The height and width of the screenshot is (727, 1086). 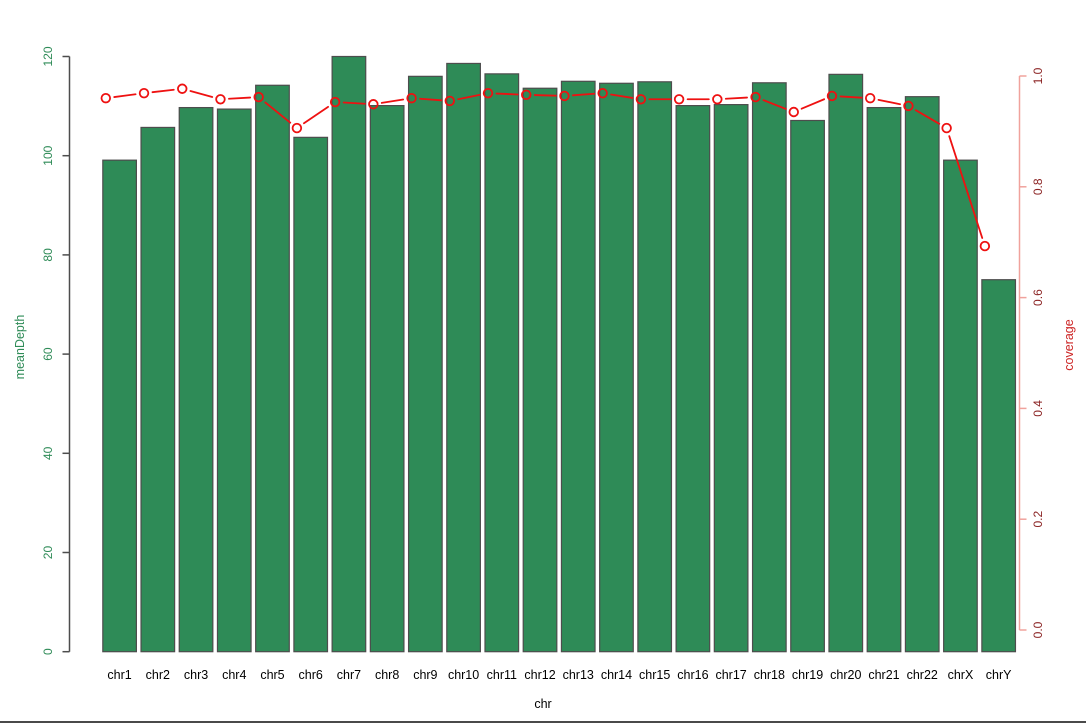 I want to click on line-point-chr9, so click(x=411, y=98).